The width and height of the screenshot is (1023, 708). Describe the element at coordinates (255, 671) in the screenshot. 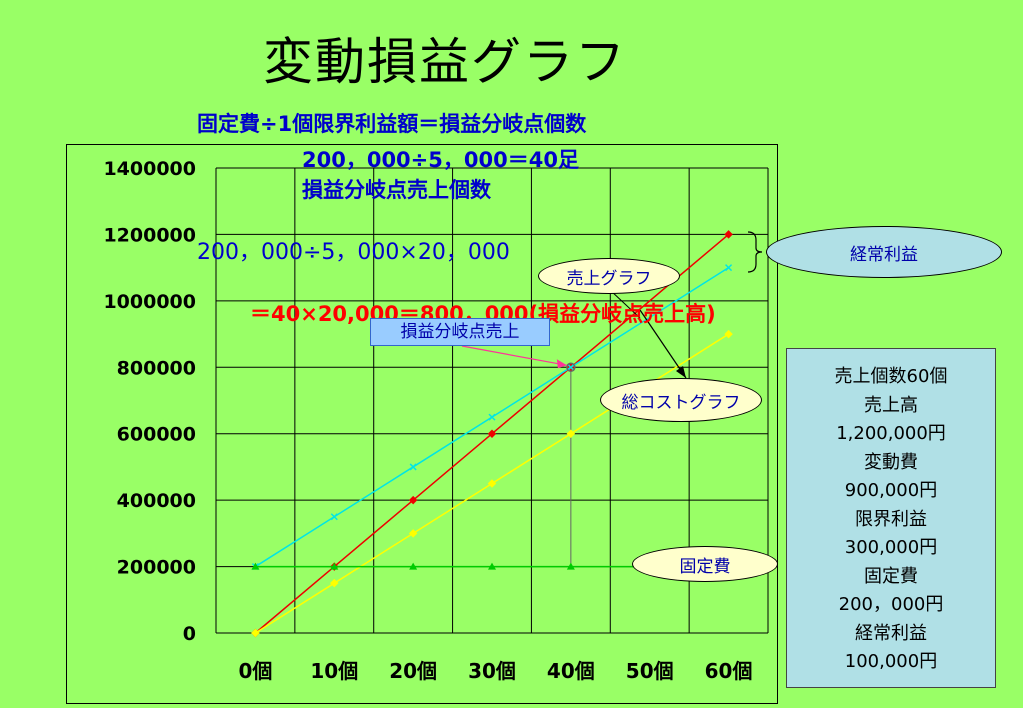

I see `x-tick-label: 0個` at that location.